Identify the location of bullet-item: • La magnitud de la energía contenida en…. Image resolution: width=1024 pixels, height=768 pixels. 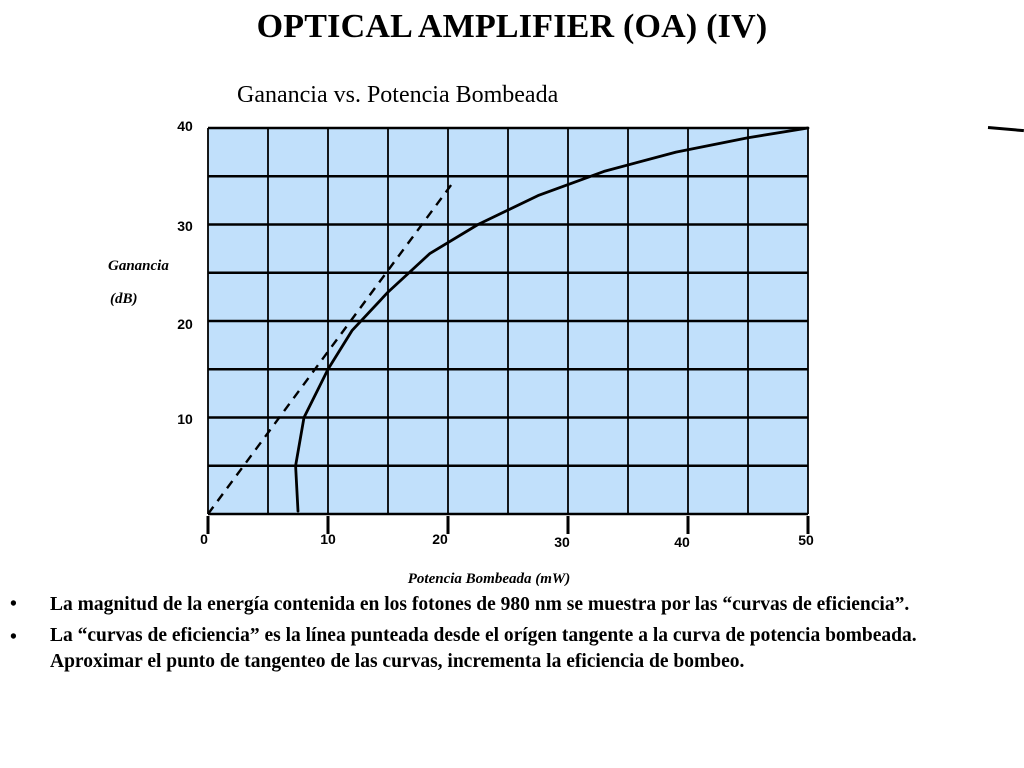
(508, 604).